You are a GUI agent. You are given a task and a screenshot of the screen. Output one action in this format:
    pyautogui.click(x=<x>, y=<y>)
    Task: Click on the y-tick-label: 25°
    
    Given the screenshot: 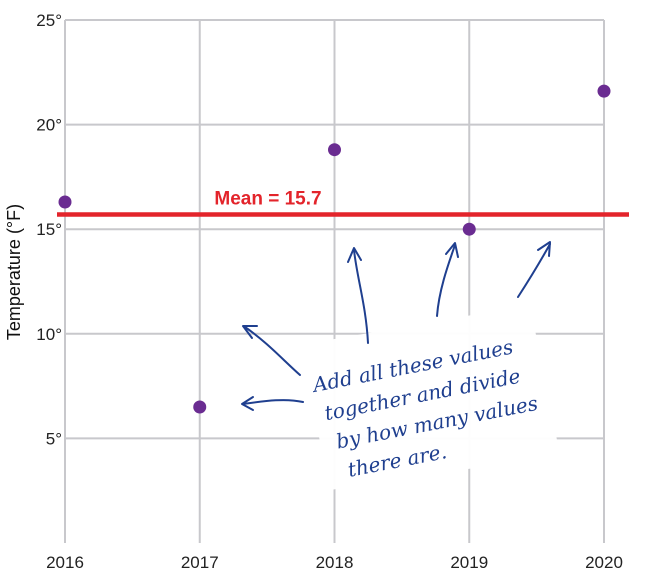 What is the action you would take?
    pyautogui.click(x=49, y=20)
    